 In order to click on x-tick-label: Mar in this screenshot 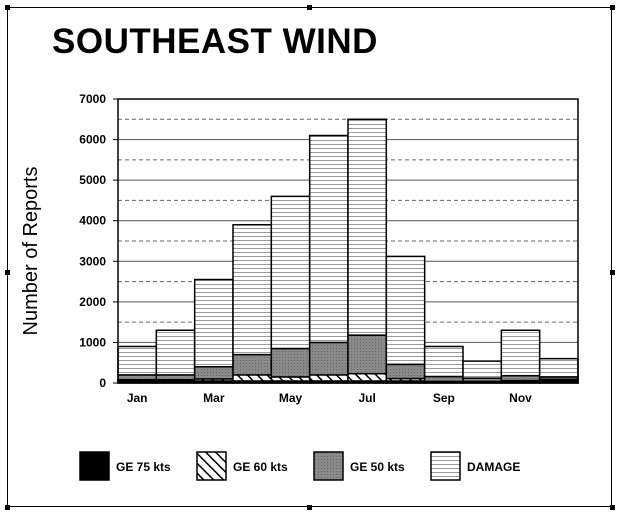, I will do `click(214, 398)`.